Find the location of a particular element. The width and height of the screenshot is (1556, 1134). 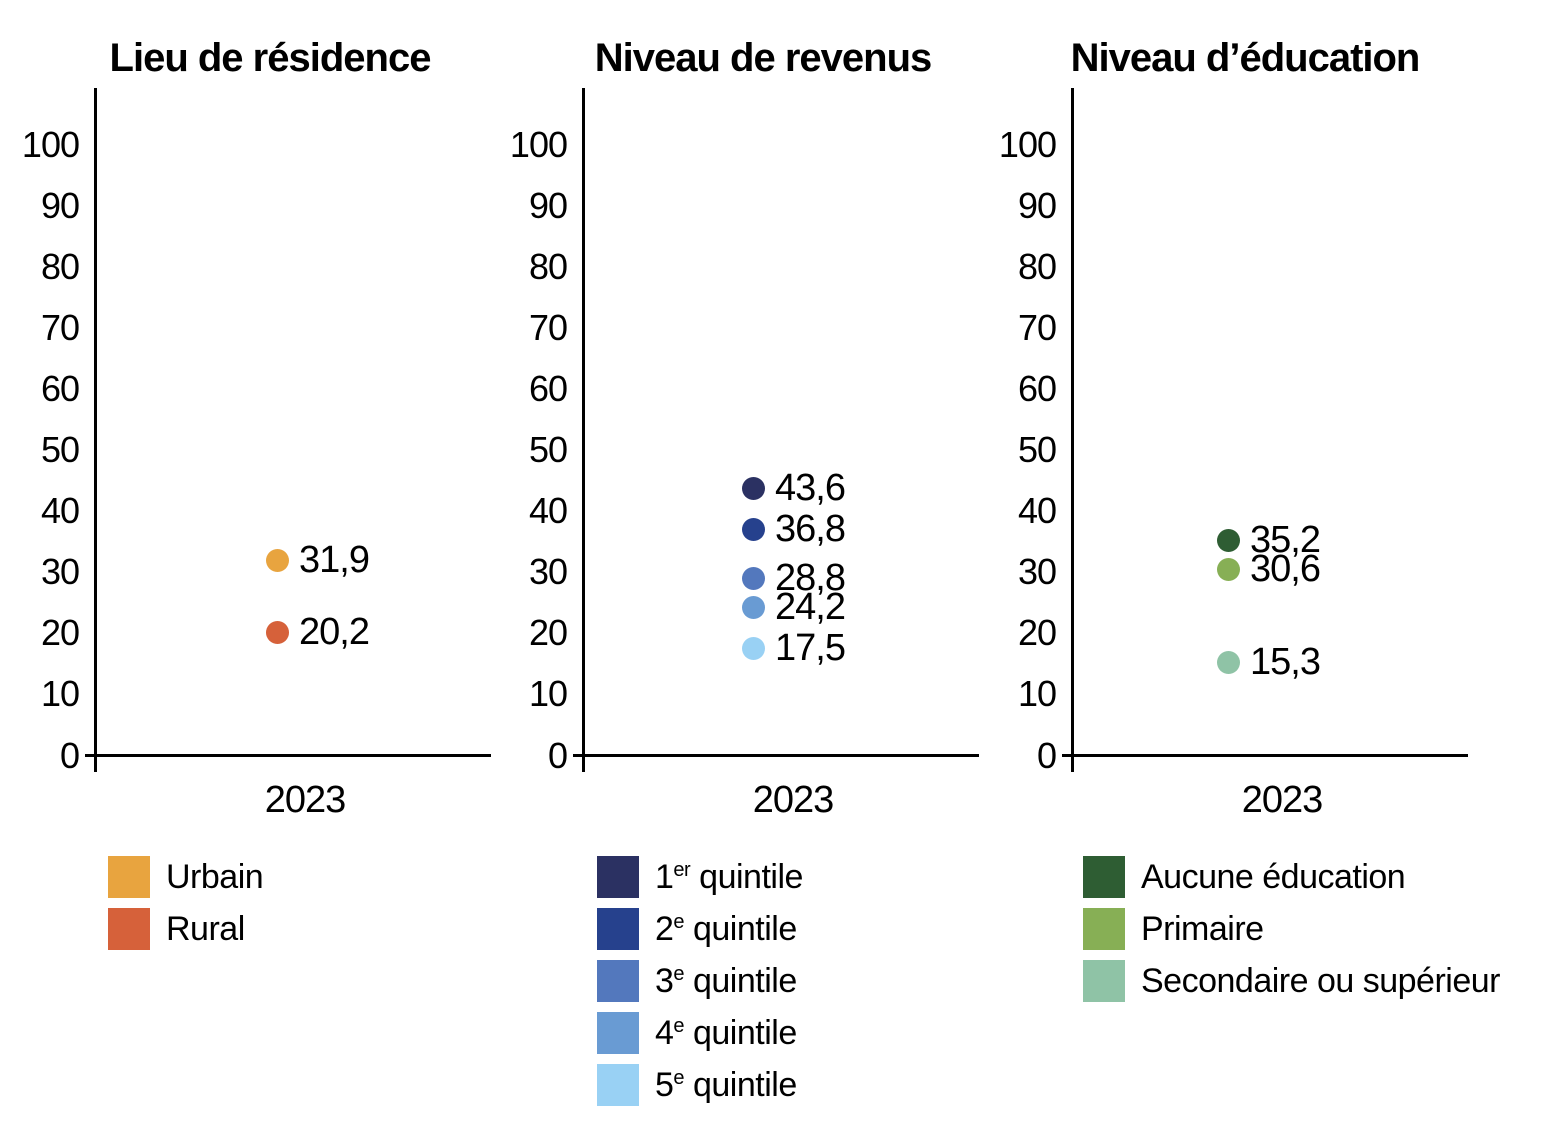

legend-item-q1: 1er quintile is located at coordinates (700, 877).